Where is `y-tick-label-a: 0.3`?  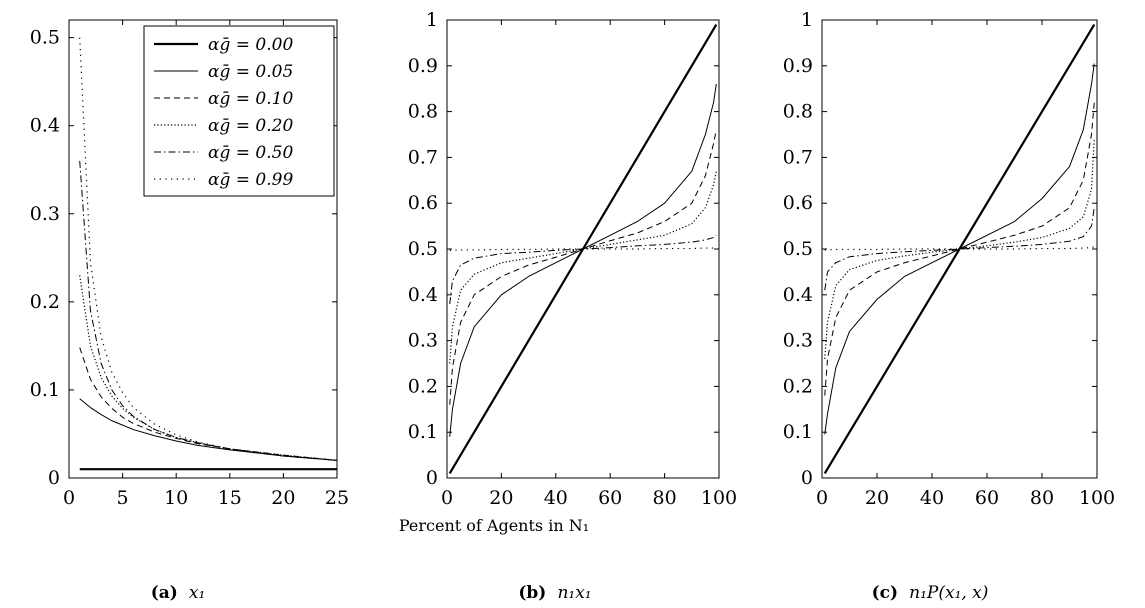 y-tick-label-a: 0.3 is located at coordinates (45, 214).